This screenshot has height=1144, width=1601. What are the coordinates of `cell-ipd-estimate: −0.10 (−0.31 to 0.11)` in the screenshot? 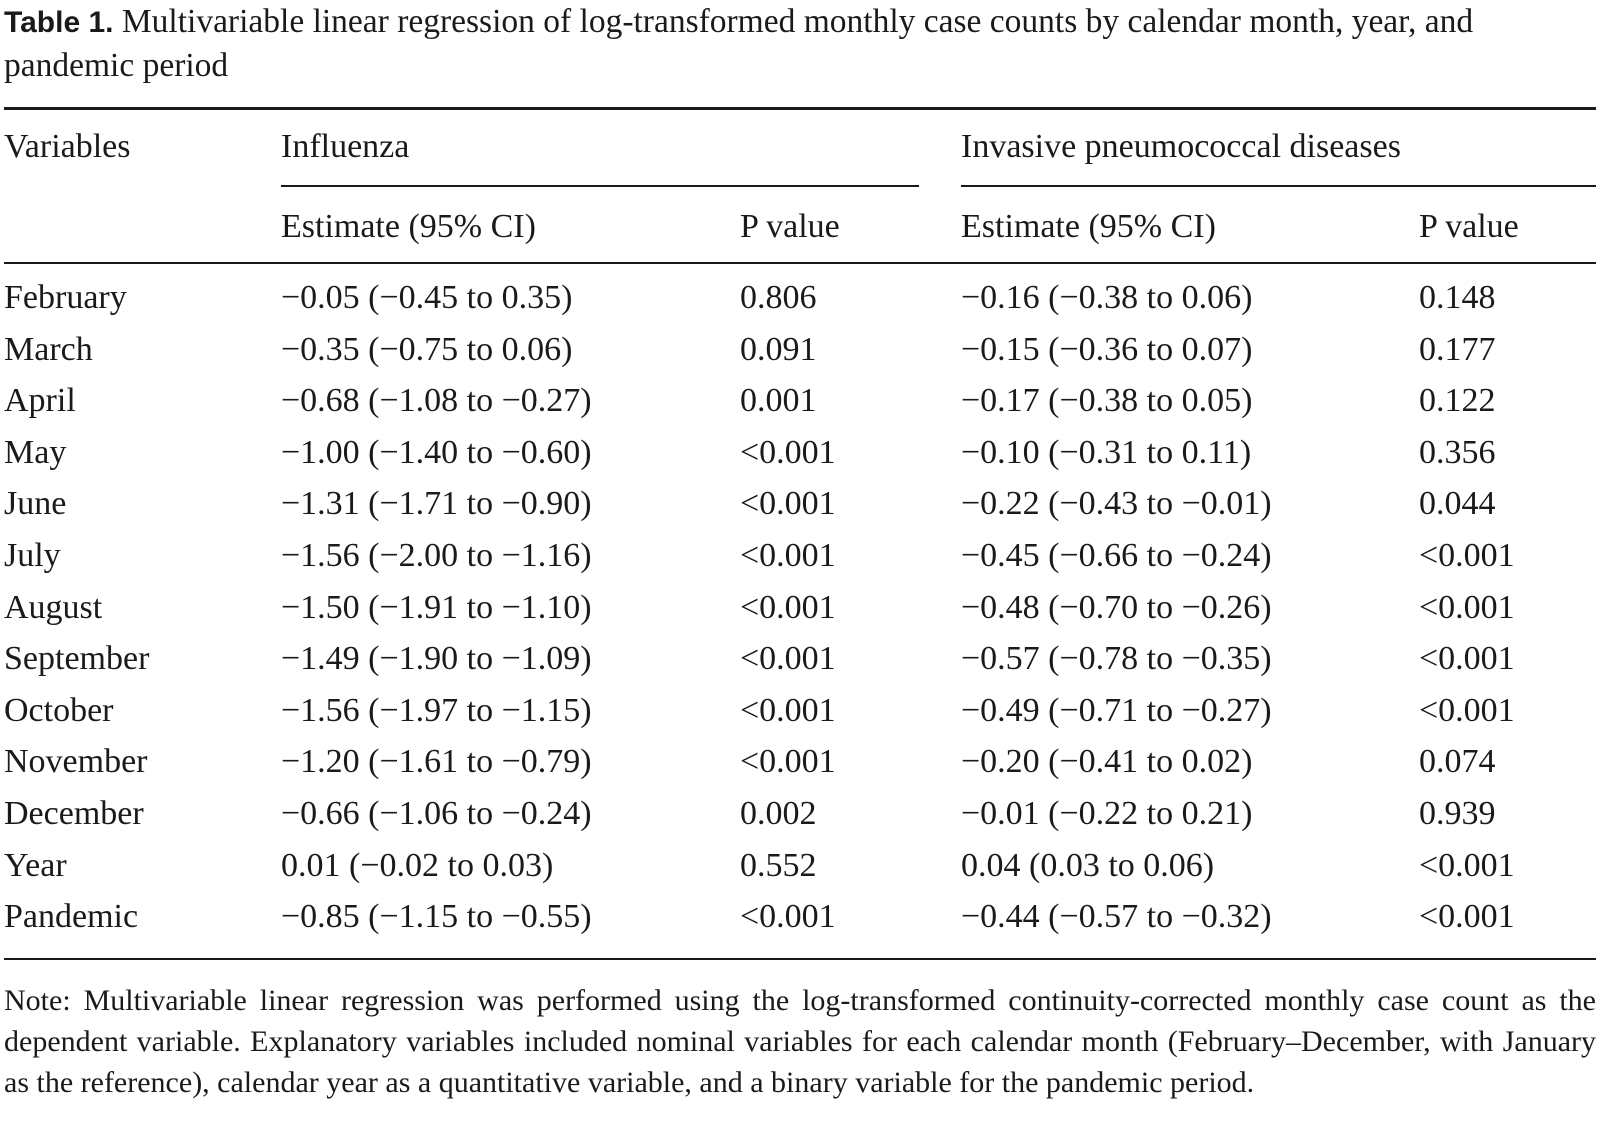 It's located at (1106, 452).